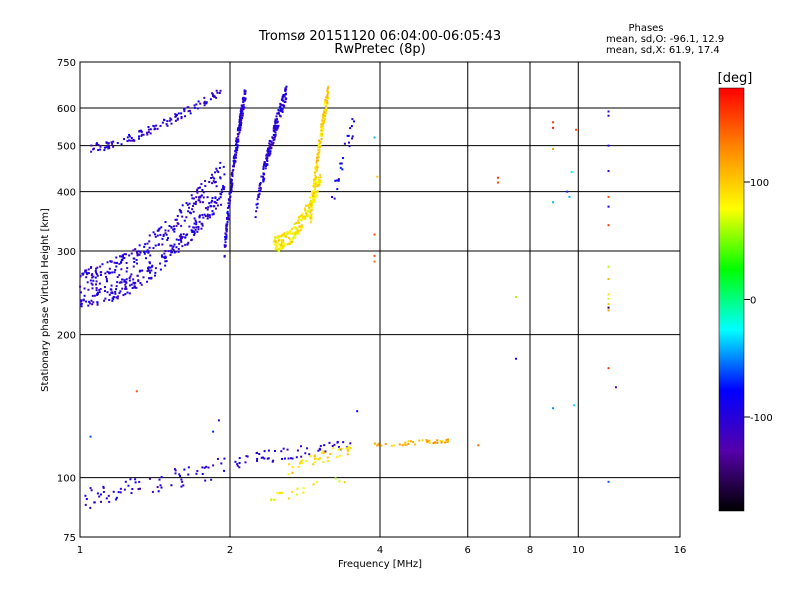 The width and height of the screenshot is (800, 600). What do you see at coordinates (66, 147) in the screenshot?
I see `y-tick-label: 500` at bounding box center [66, 147].